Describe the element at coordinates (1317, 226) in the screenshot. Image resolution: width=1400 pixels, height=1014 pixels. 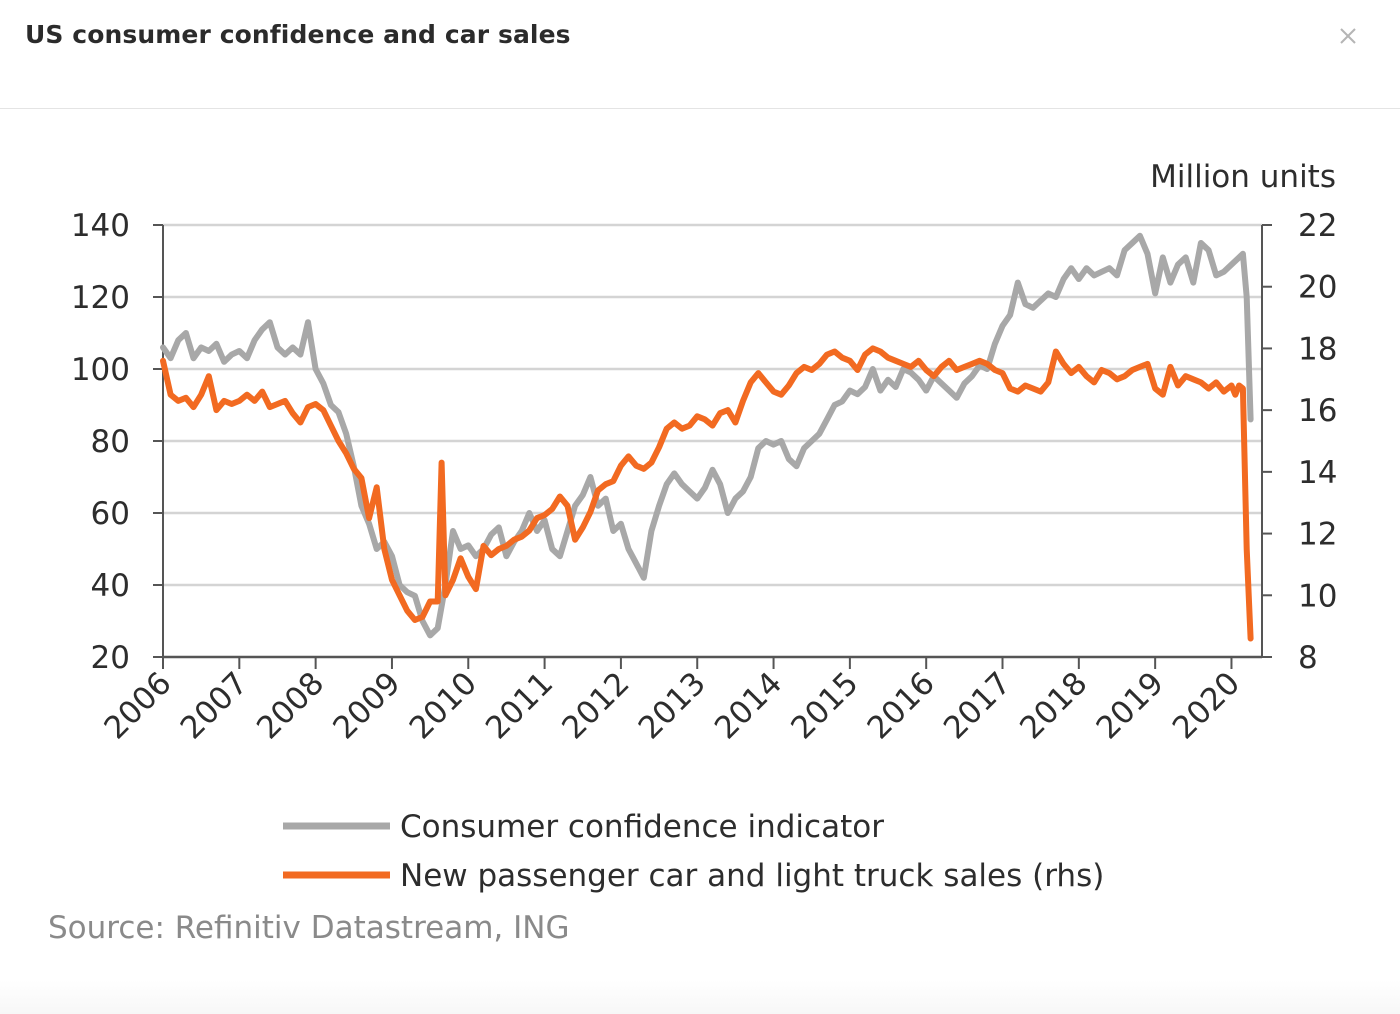
I see `right-axis-tick-label: 22` at that location.